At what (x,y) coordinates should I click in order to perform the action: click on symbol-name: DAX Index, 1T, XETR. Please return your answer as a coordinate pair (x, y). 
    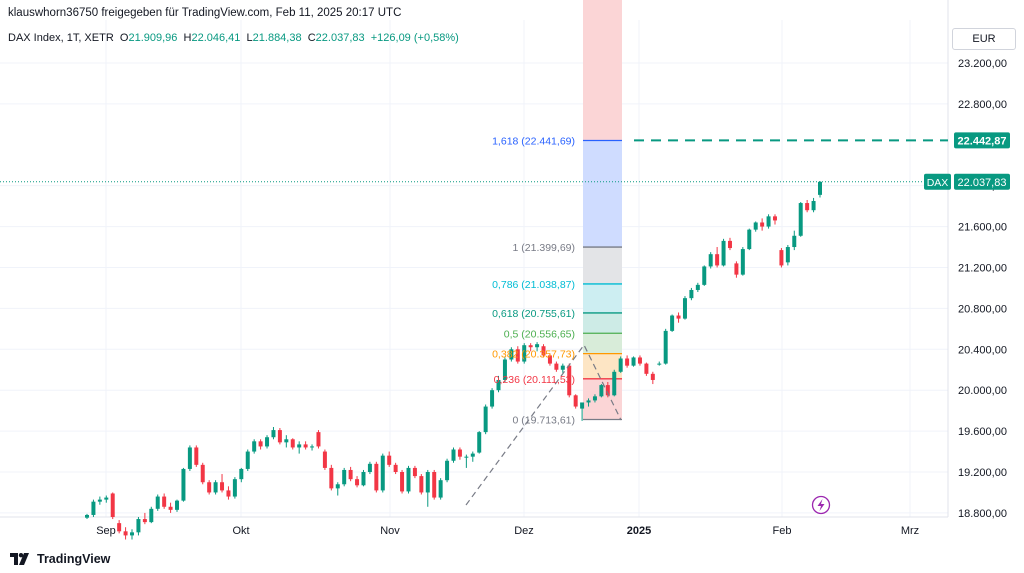
    Looking at the image, I should click on (61, 38).